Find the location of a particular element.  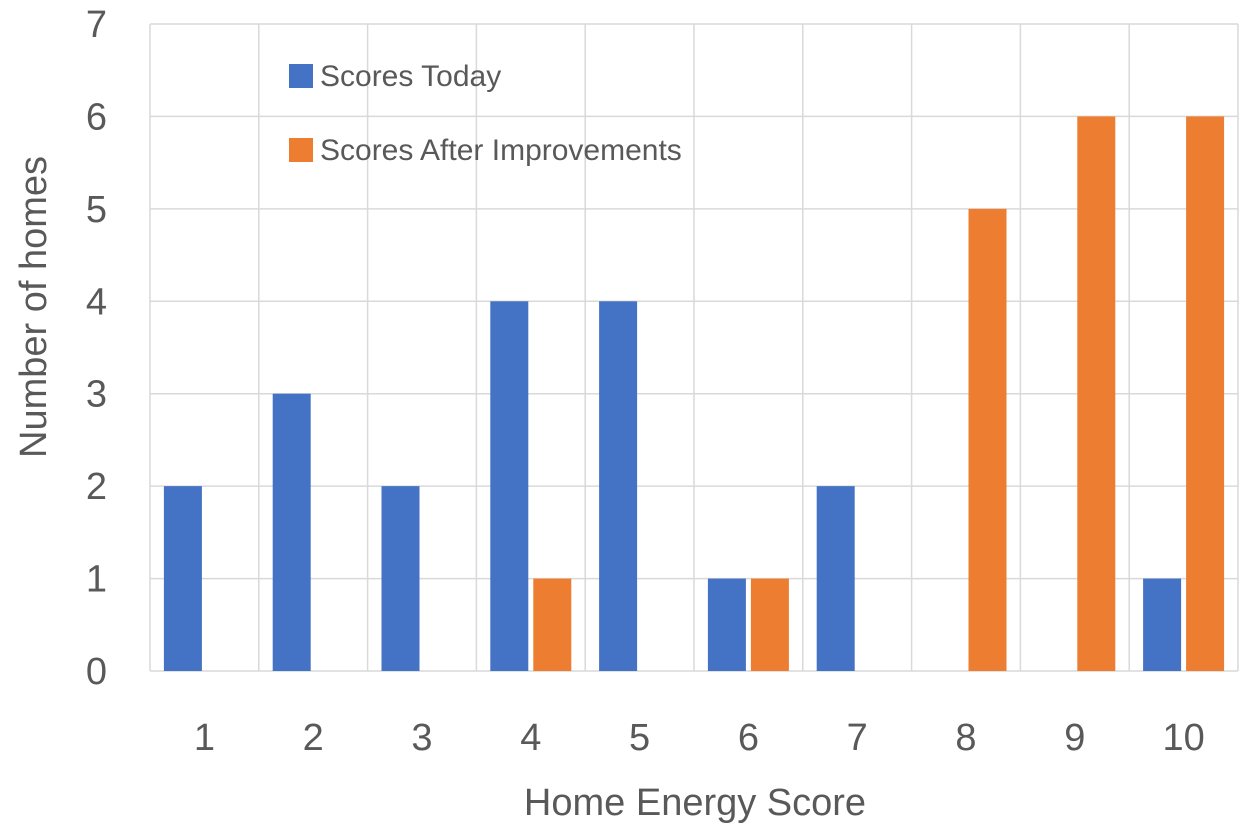

y-axis-title: Number of homes is located at coordinates (34, 307).